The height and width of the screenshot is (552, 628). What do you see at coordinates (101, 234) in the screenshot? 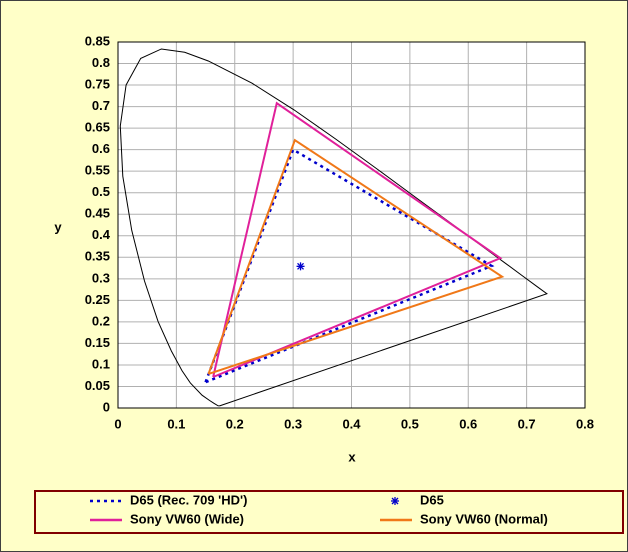
I see `y-tick-label: 0.4` at bounding box center [101, 234].